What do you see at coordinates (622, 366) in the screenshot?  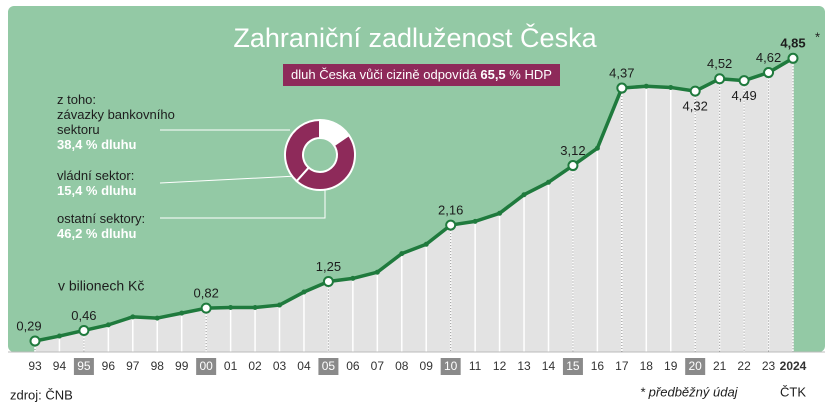 I see `x-tick-label: 17` at bounding box center [622, 366].